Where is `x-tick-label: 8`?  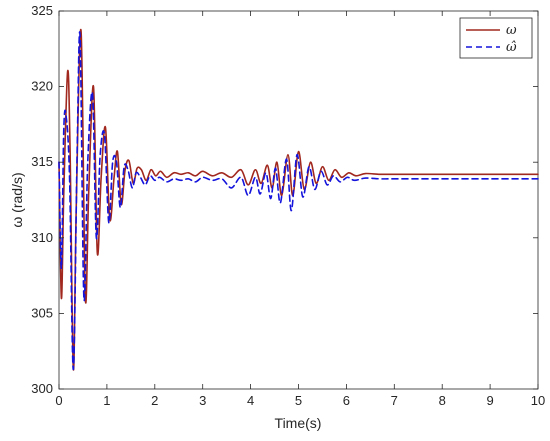
x-tick-label: 8 is located at coordinates (442, 400).